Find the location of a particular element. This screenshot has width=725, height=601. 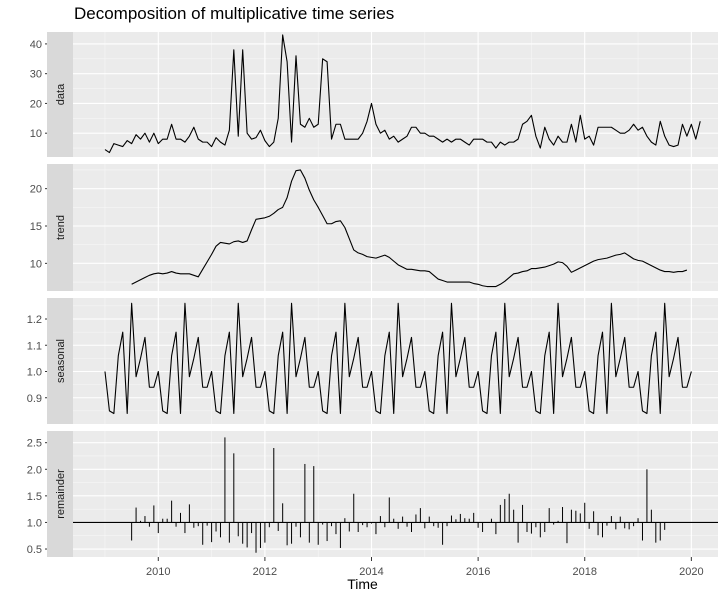

x-tick-label: 2014 is located at coordinates (371, 572).